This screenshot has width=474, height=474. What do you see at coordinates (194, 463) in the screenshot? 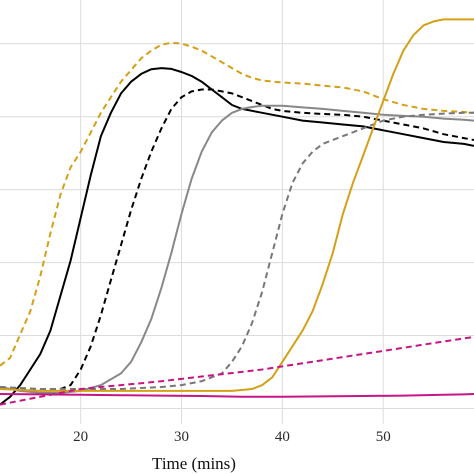
I see `x-axis-title: Time (mins)` at bounding box center [194, 463].